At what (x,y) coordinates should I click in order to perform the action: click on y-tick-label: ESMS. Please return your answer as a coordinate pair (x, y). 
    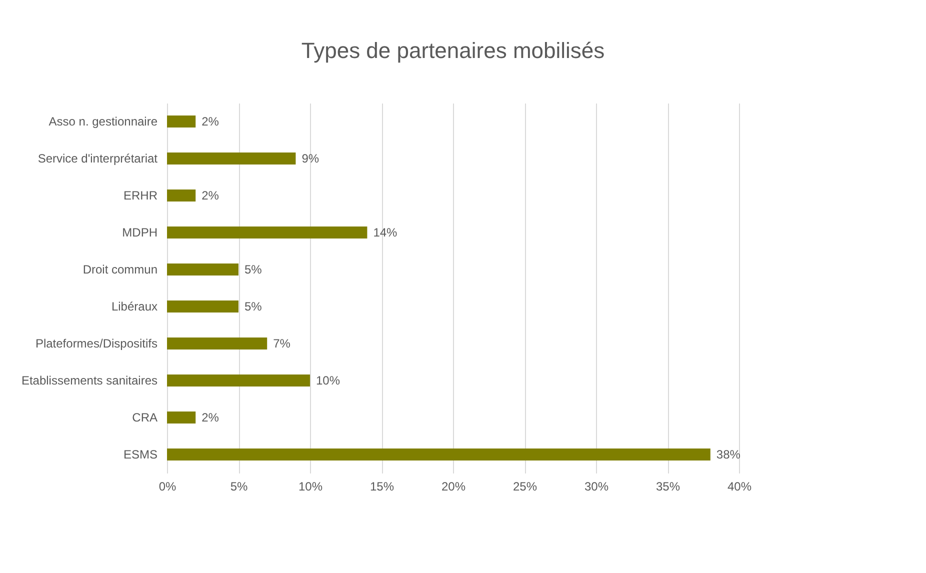
    Looking at the image, I should click on (140, 455).